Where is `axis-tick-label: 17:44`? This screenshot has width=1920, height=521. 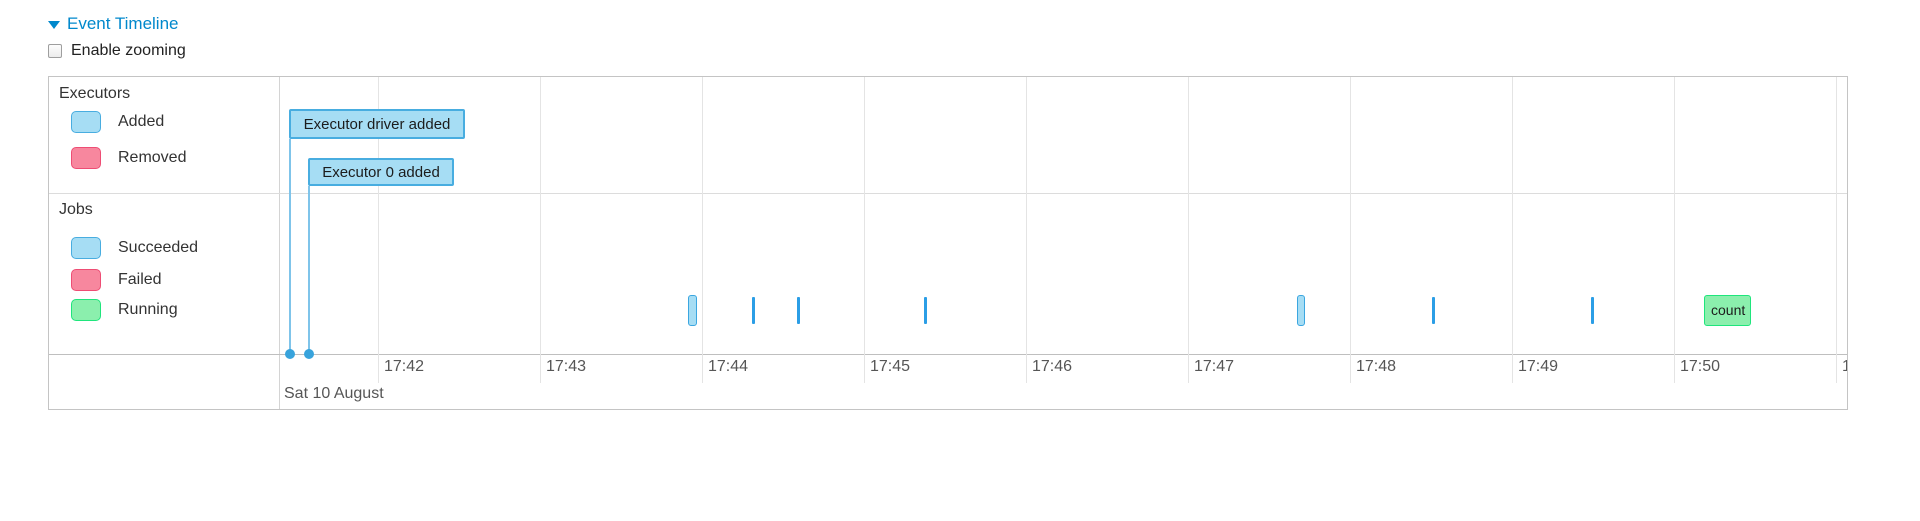
axis-tick-label: 17:44 is located at coordinates (728, 366).